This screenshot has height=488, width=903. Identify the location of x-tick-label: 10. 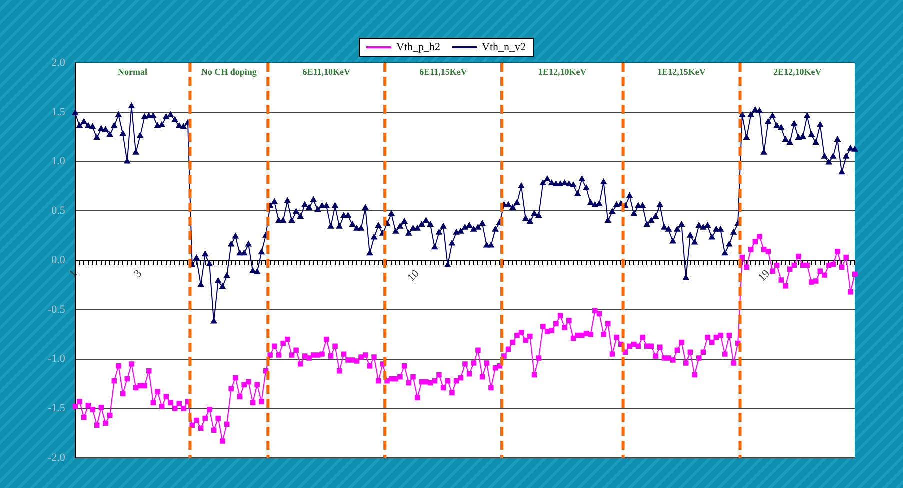
(413, 275).